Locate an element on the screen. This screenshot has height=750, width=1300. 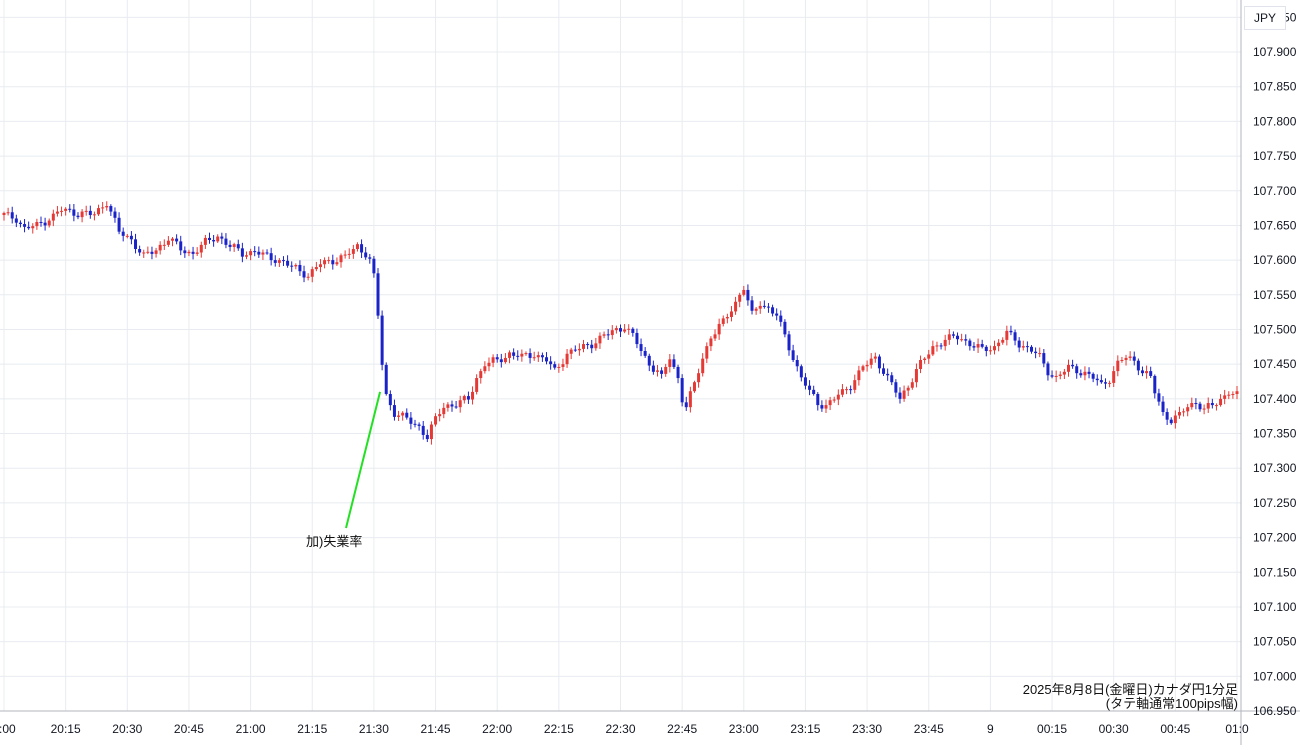
x-tick-label: 22:15 is located at coordinates (559, 729).